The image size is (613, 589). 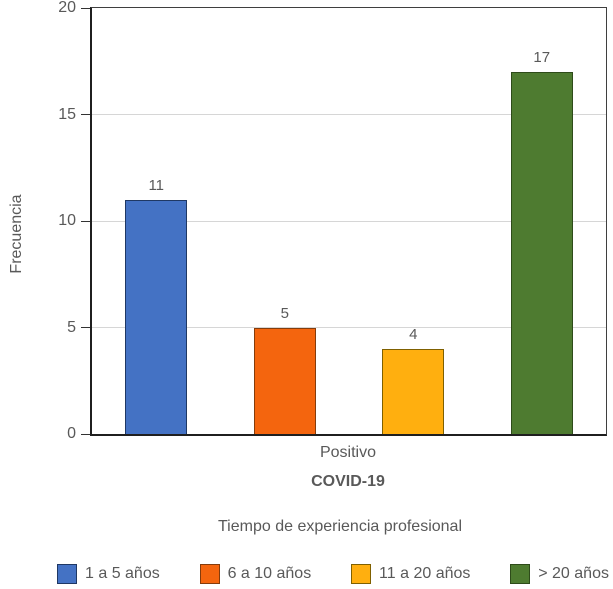 What do you see at coordinates (71, 433) in the screenshot?
I see `y-tick-label-0: 0` at bounding box center [71, 433].